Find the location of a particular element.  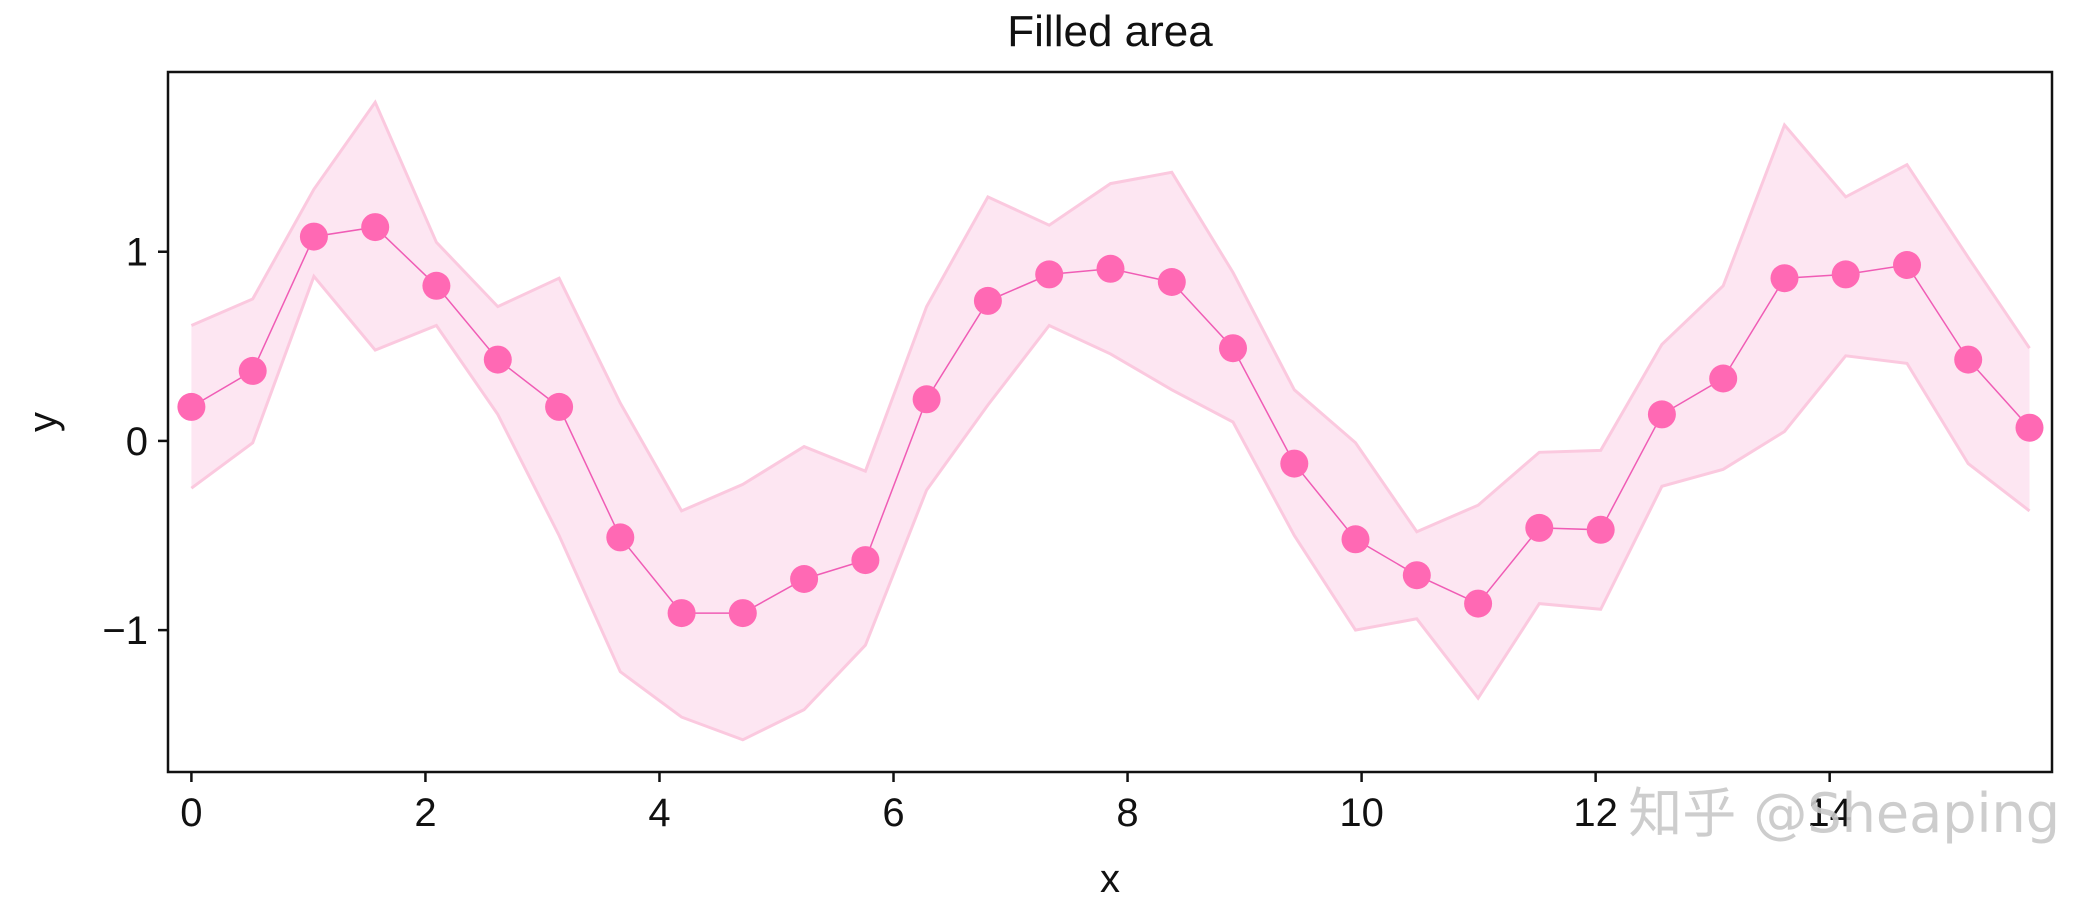

x-tick-label: 2 is located at coordinates (425, 813).